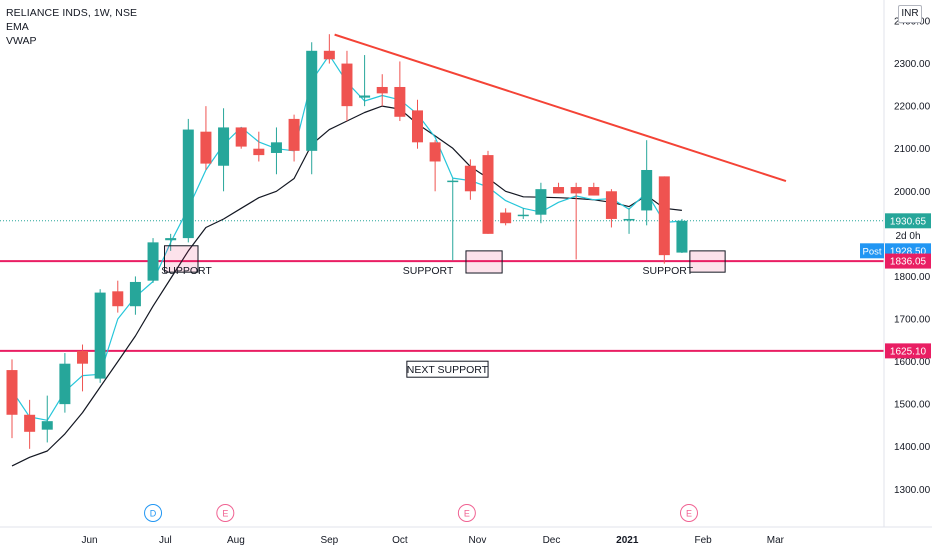  I want to click on earnings-marker-letter: E, so click(689, 514).